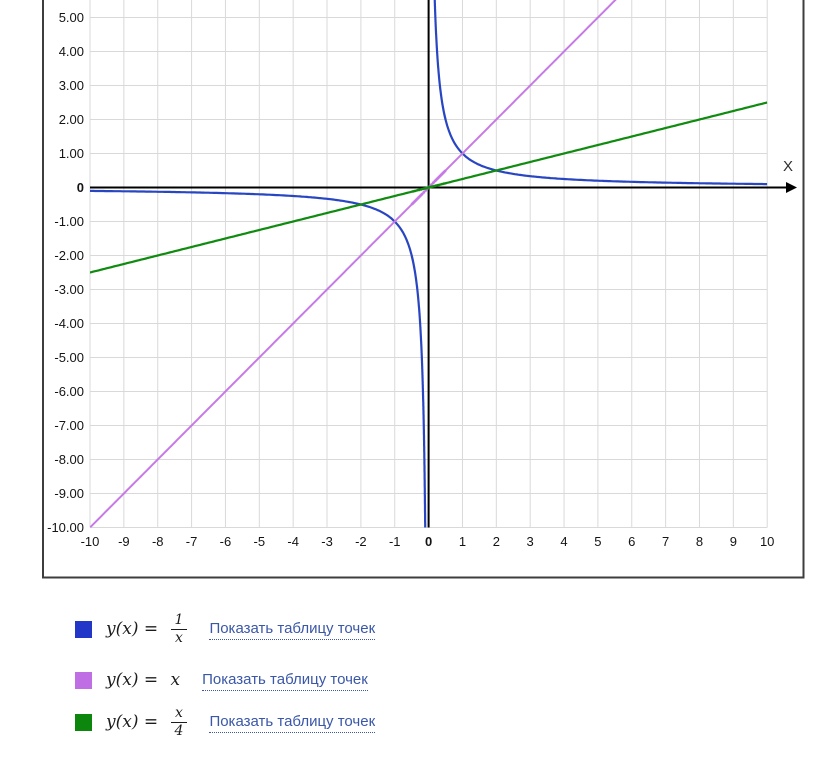 The width and height of the screenshot is (839, 759). Describe the element at coordinates (175, 680) in the screenshot. I see `formula-rhs: x` at that location.